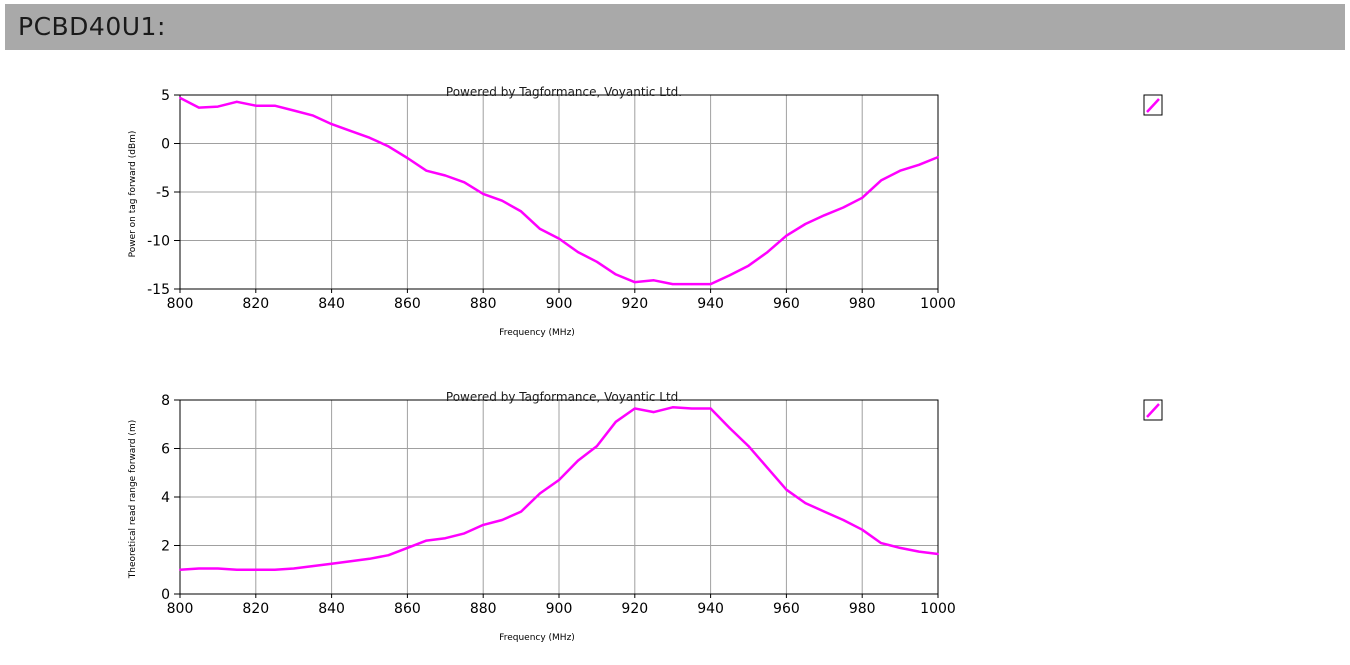 The image size is (1350, 665). I want to click on x-tick-label: 800, so click(180, 609).